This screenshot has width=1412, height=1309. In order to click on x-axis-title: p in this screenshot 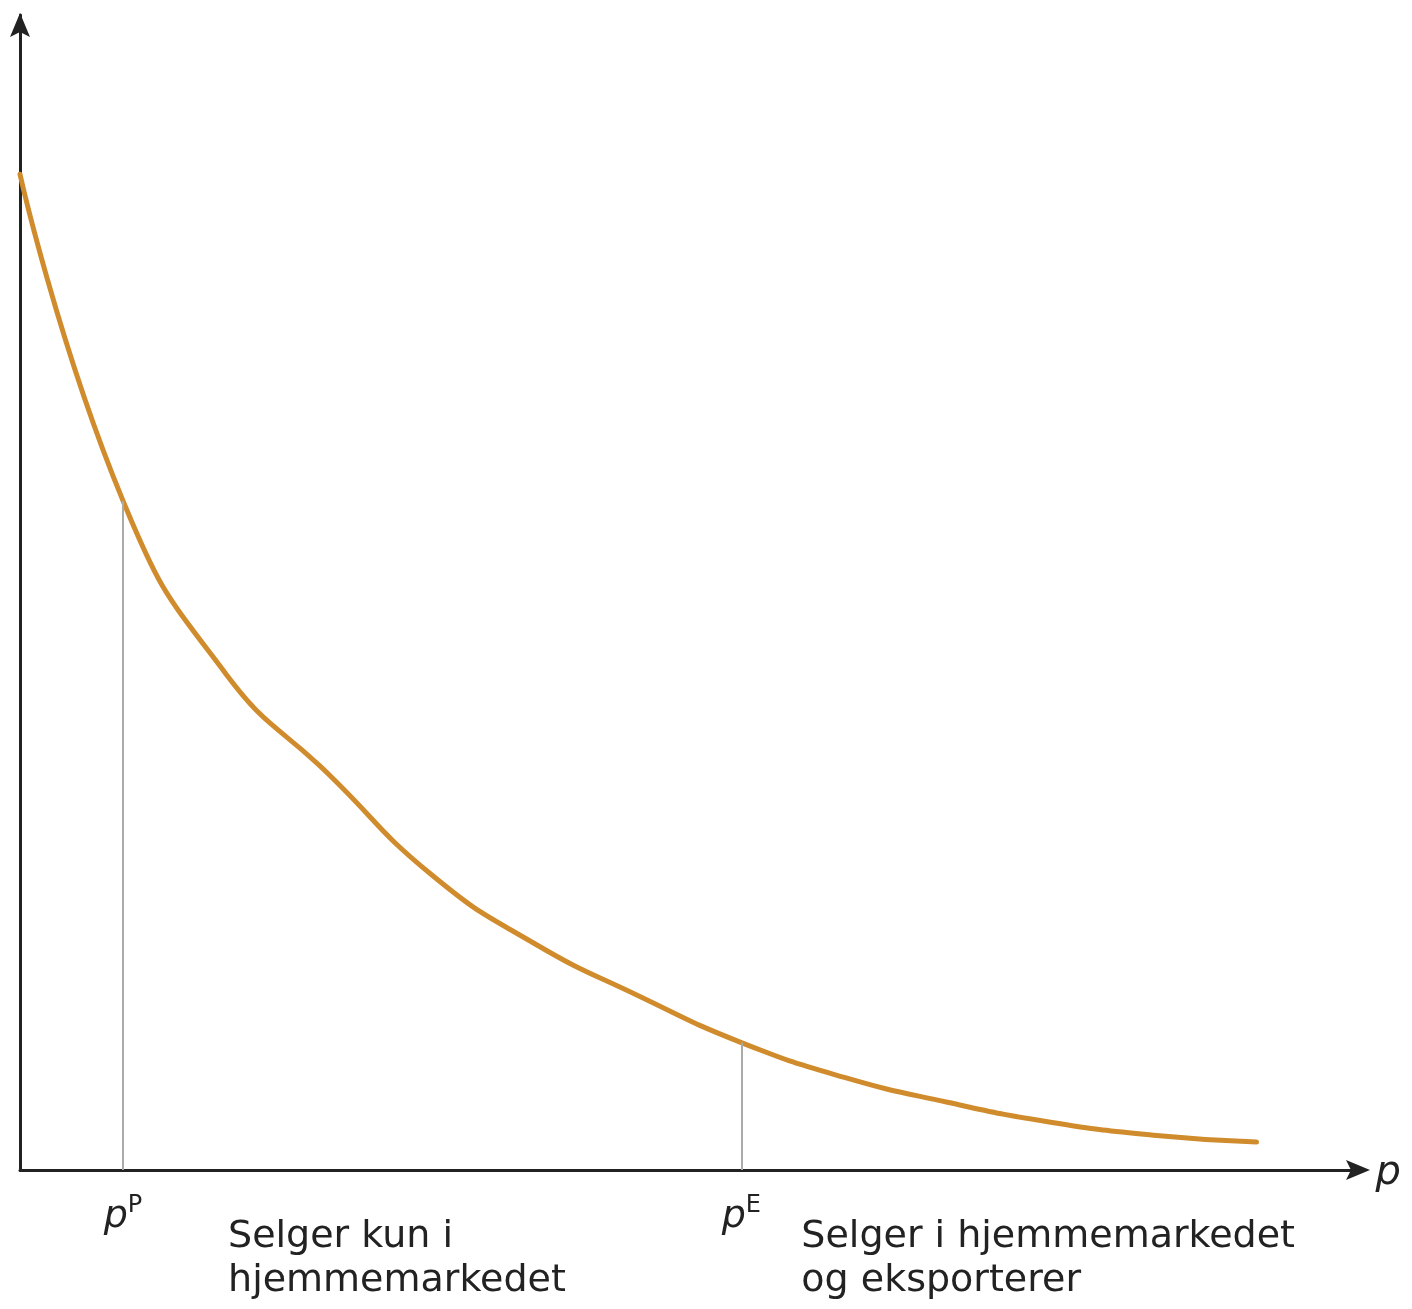, I will do `click(1387, 1170)`.